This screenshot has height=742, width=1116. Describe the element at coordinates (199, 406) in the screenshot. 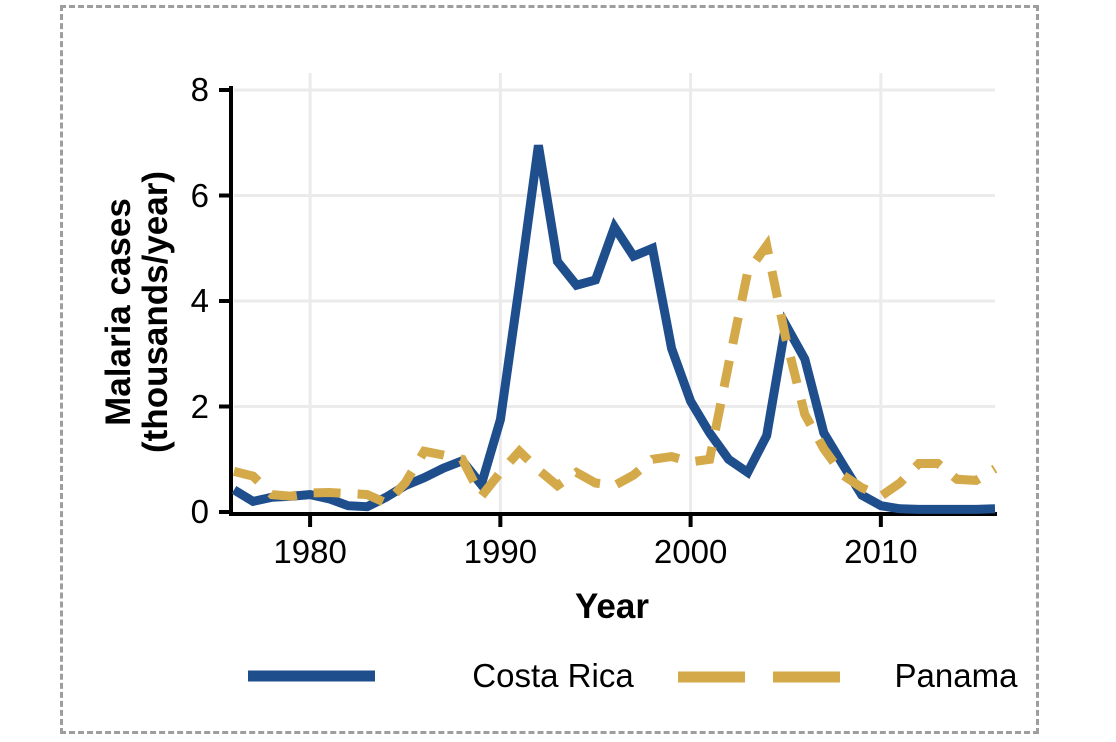

I see `y-tick-label-2: 2` at that location.